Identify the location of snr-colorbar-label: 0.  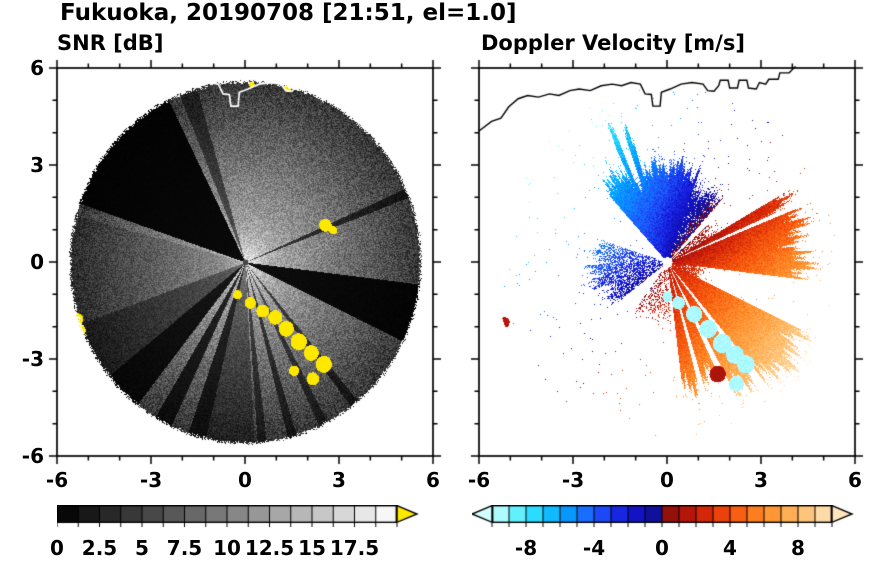
(57, 548).